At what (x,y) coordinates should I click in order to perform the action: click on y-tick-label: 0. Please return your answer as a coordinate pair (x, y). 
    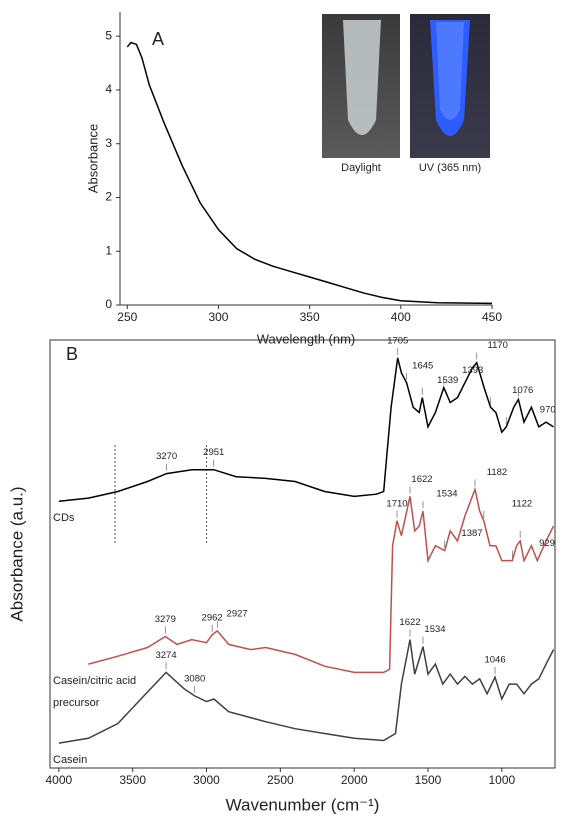
    Looking at the image, I should click on (108, 304).